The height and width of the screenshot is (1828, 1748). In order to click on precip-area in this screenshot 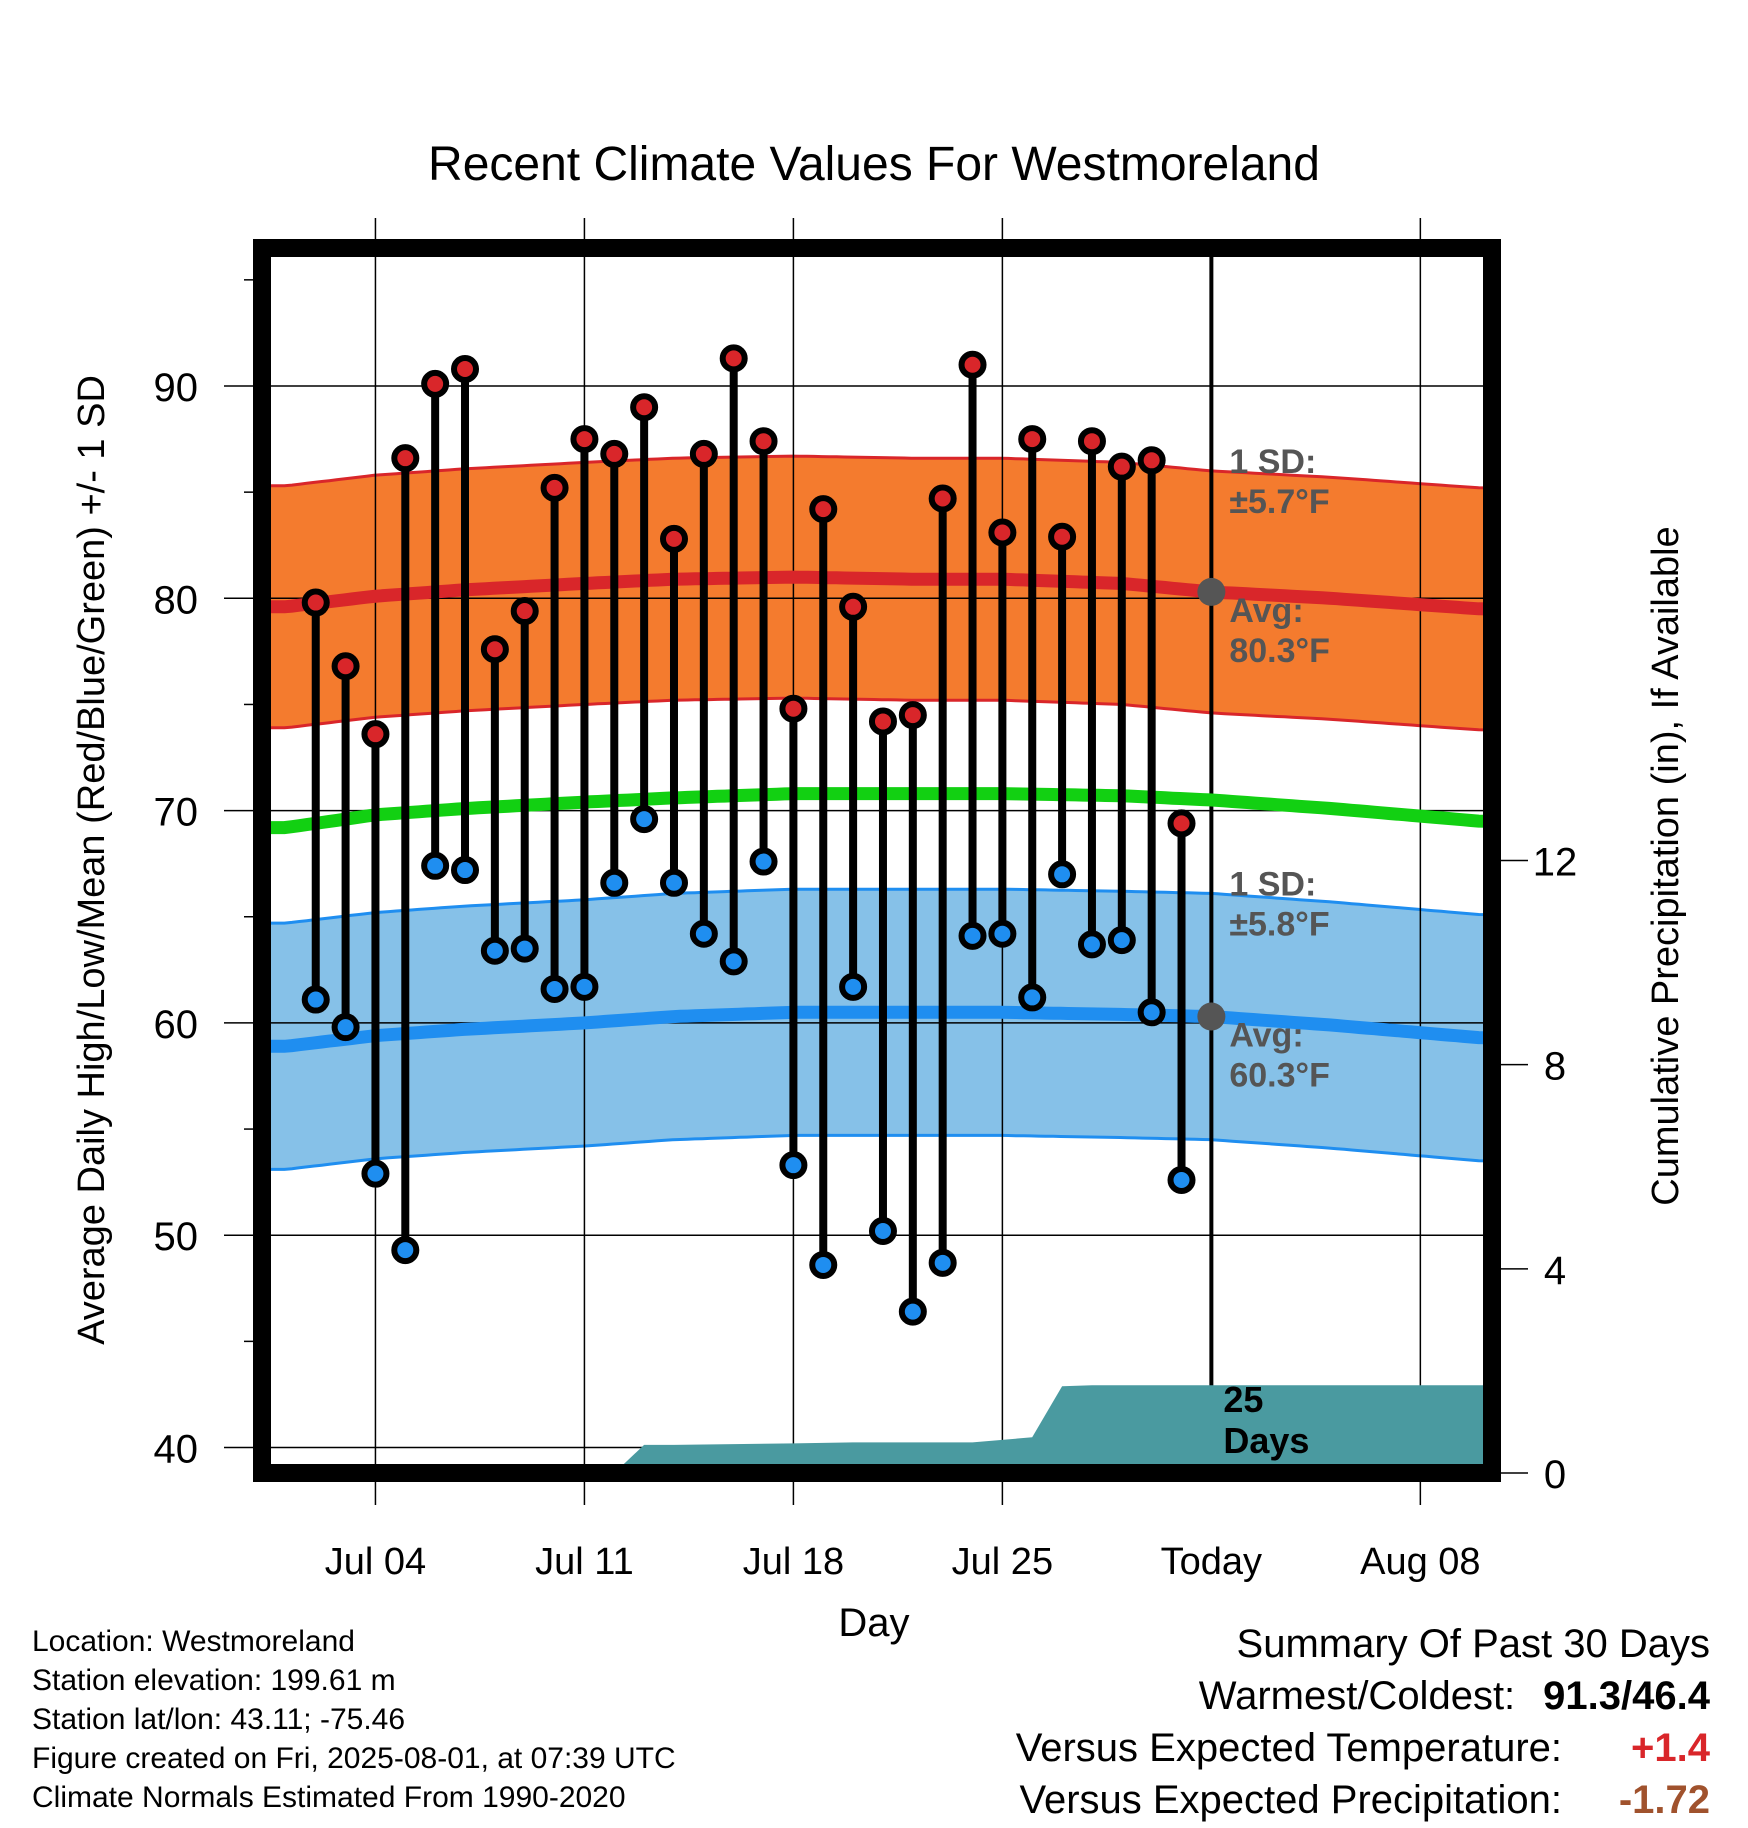, I will do `click(877, 1429)`.